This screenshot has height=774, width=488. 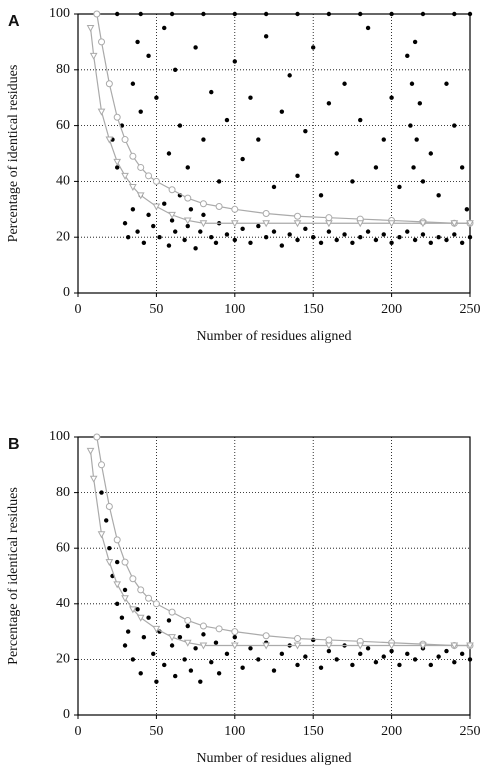 What do you see at coordinates (234, 731) in the screenshot?
I see `x-tick-label: 100` at bounding box center [234, 731].